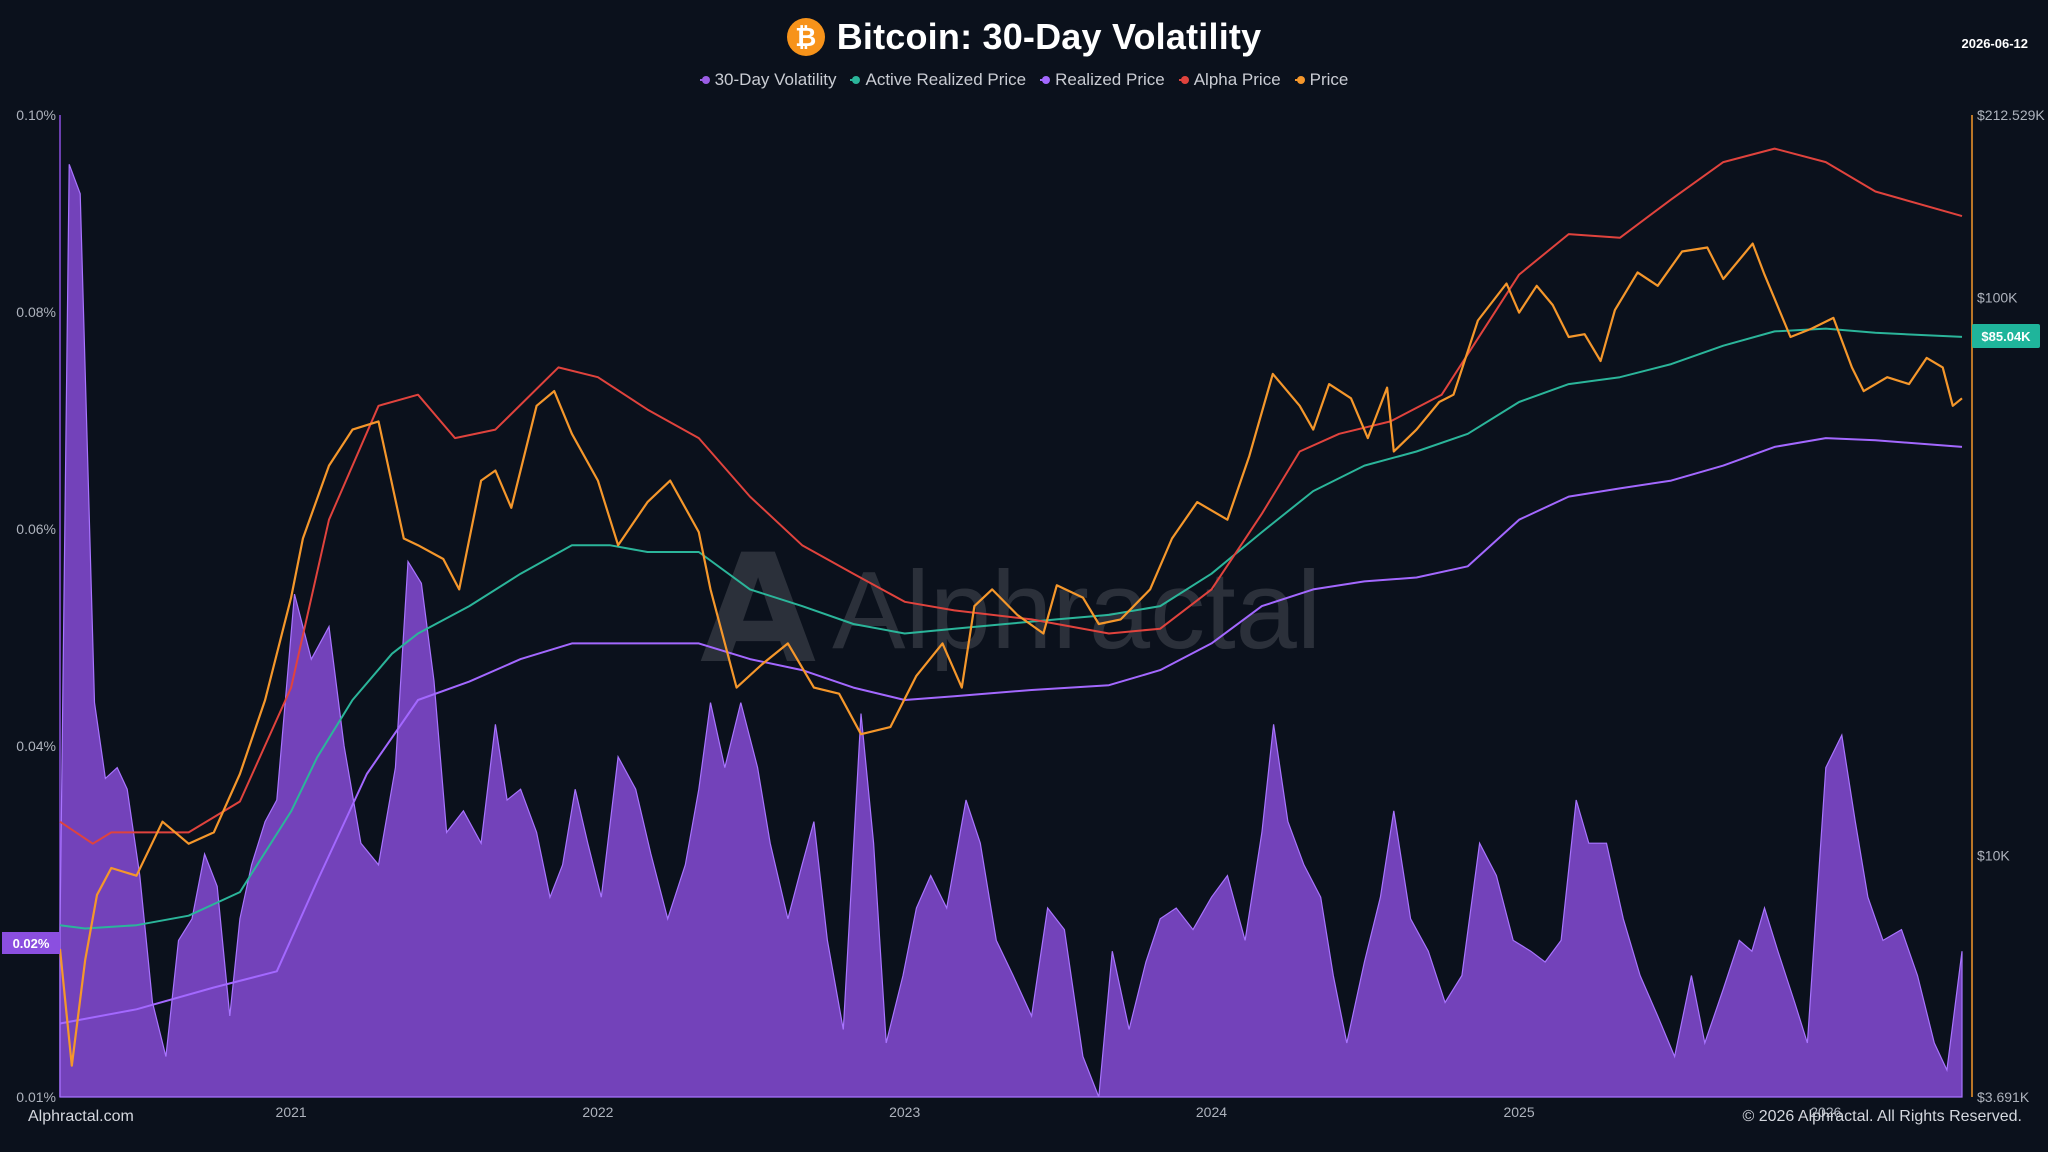  I want to click on legend-label: 30-Day Volatility, so click(775, 79).